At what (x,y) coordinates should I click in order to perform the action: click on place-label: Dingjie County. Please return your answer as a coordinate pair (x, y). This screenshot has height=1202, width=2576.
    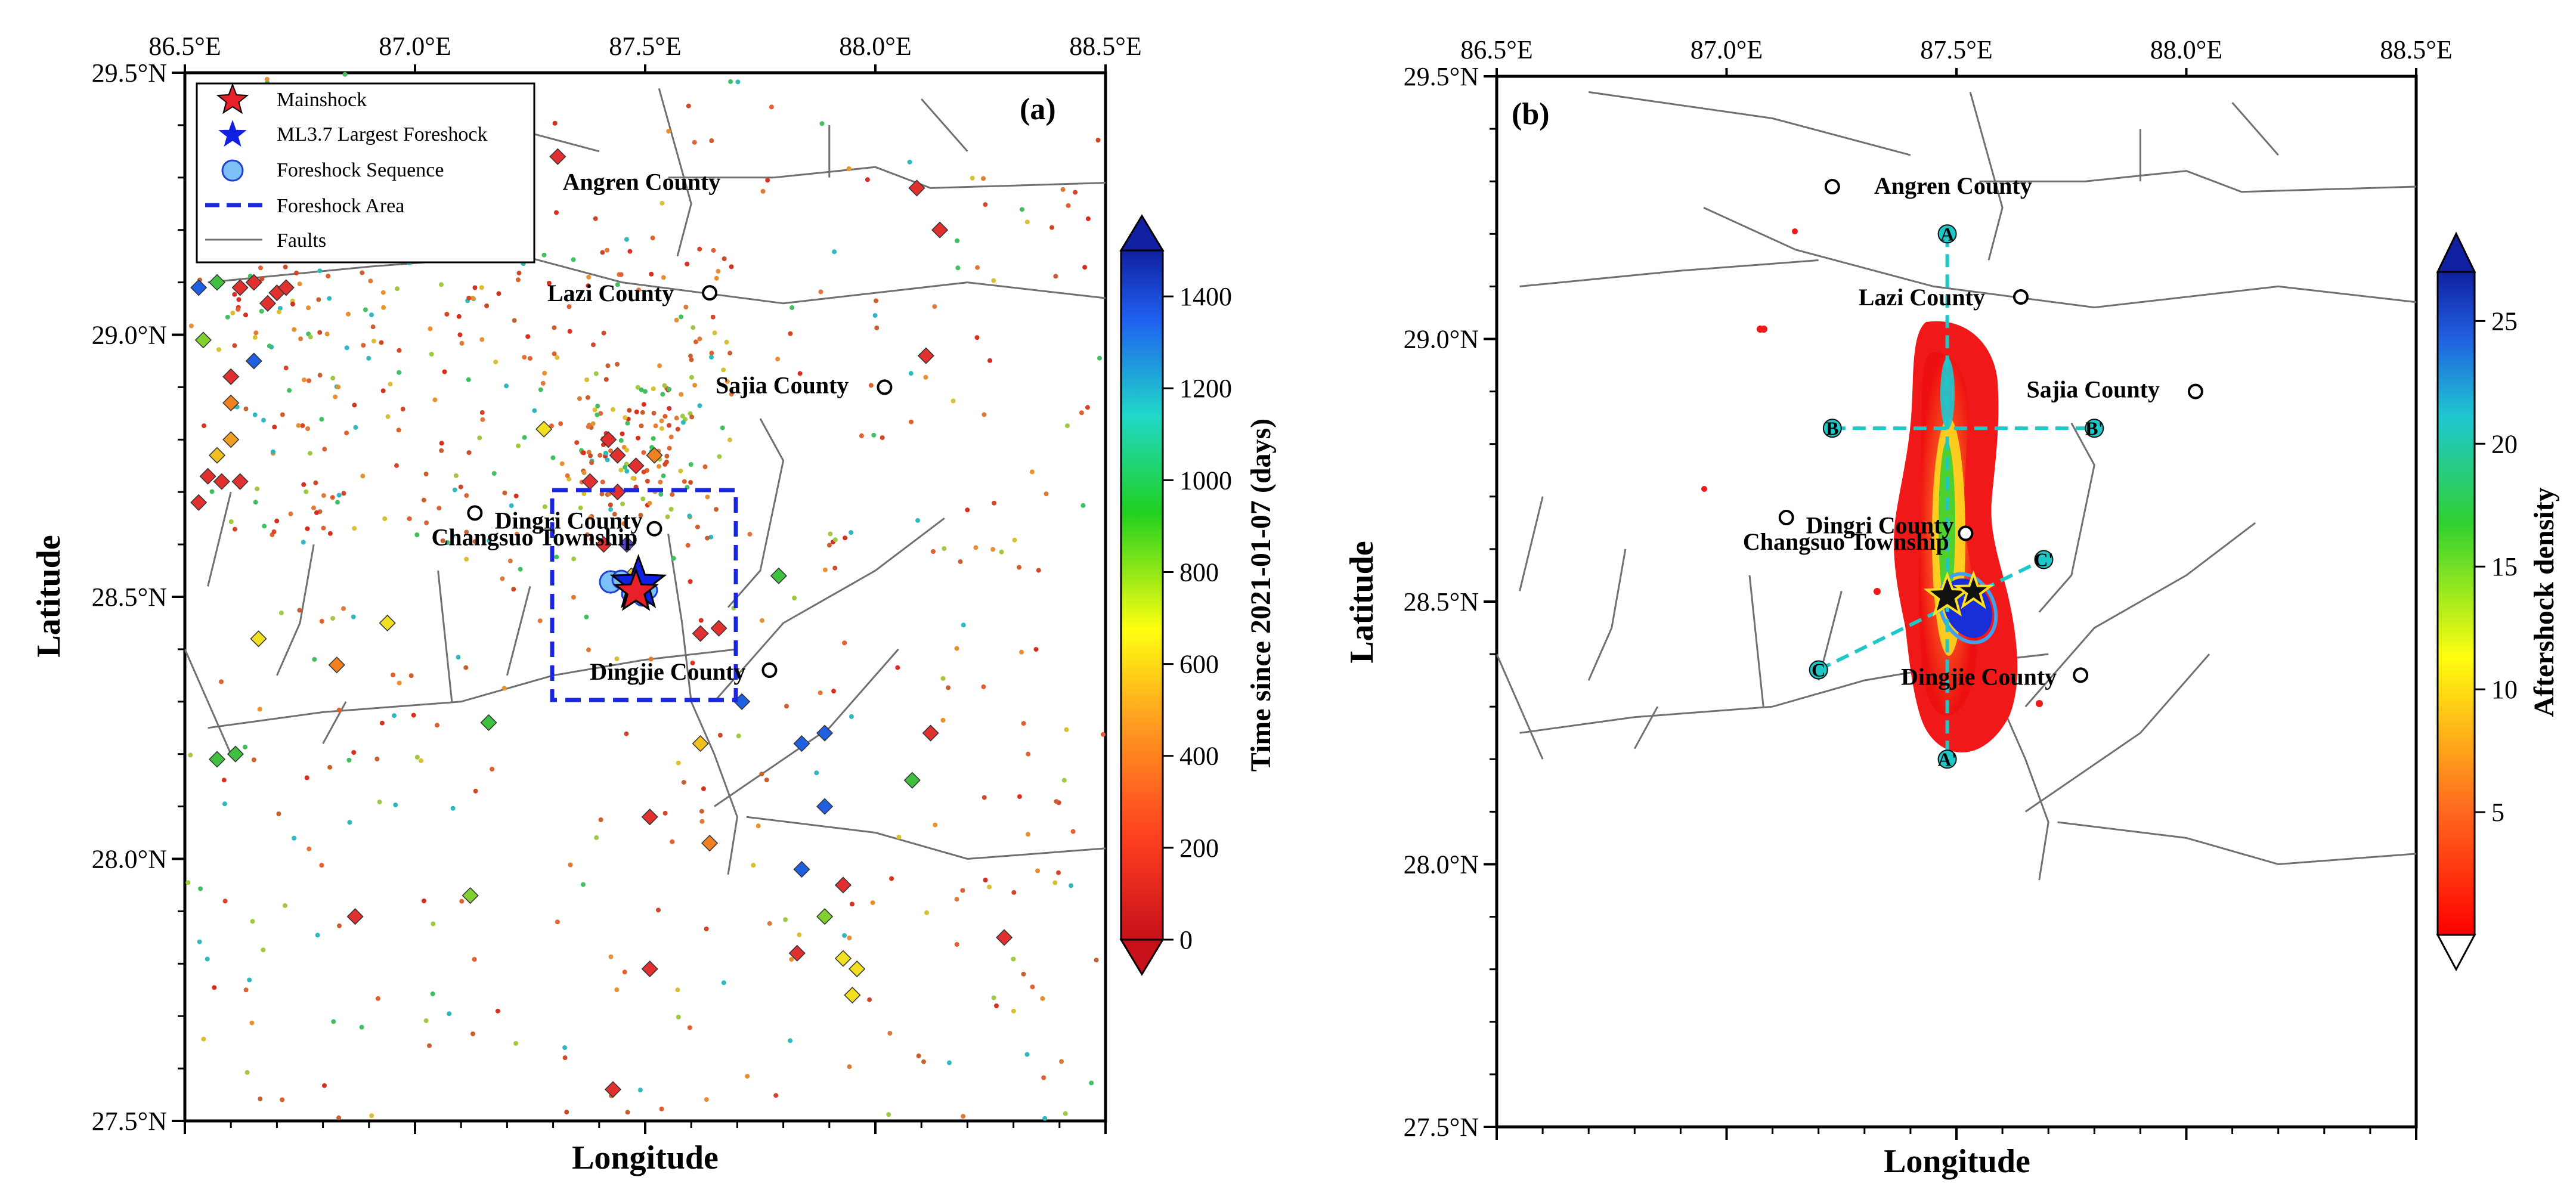
    Looking at the image, I should click on (1979, 676).